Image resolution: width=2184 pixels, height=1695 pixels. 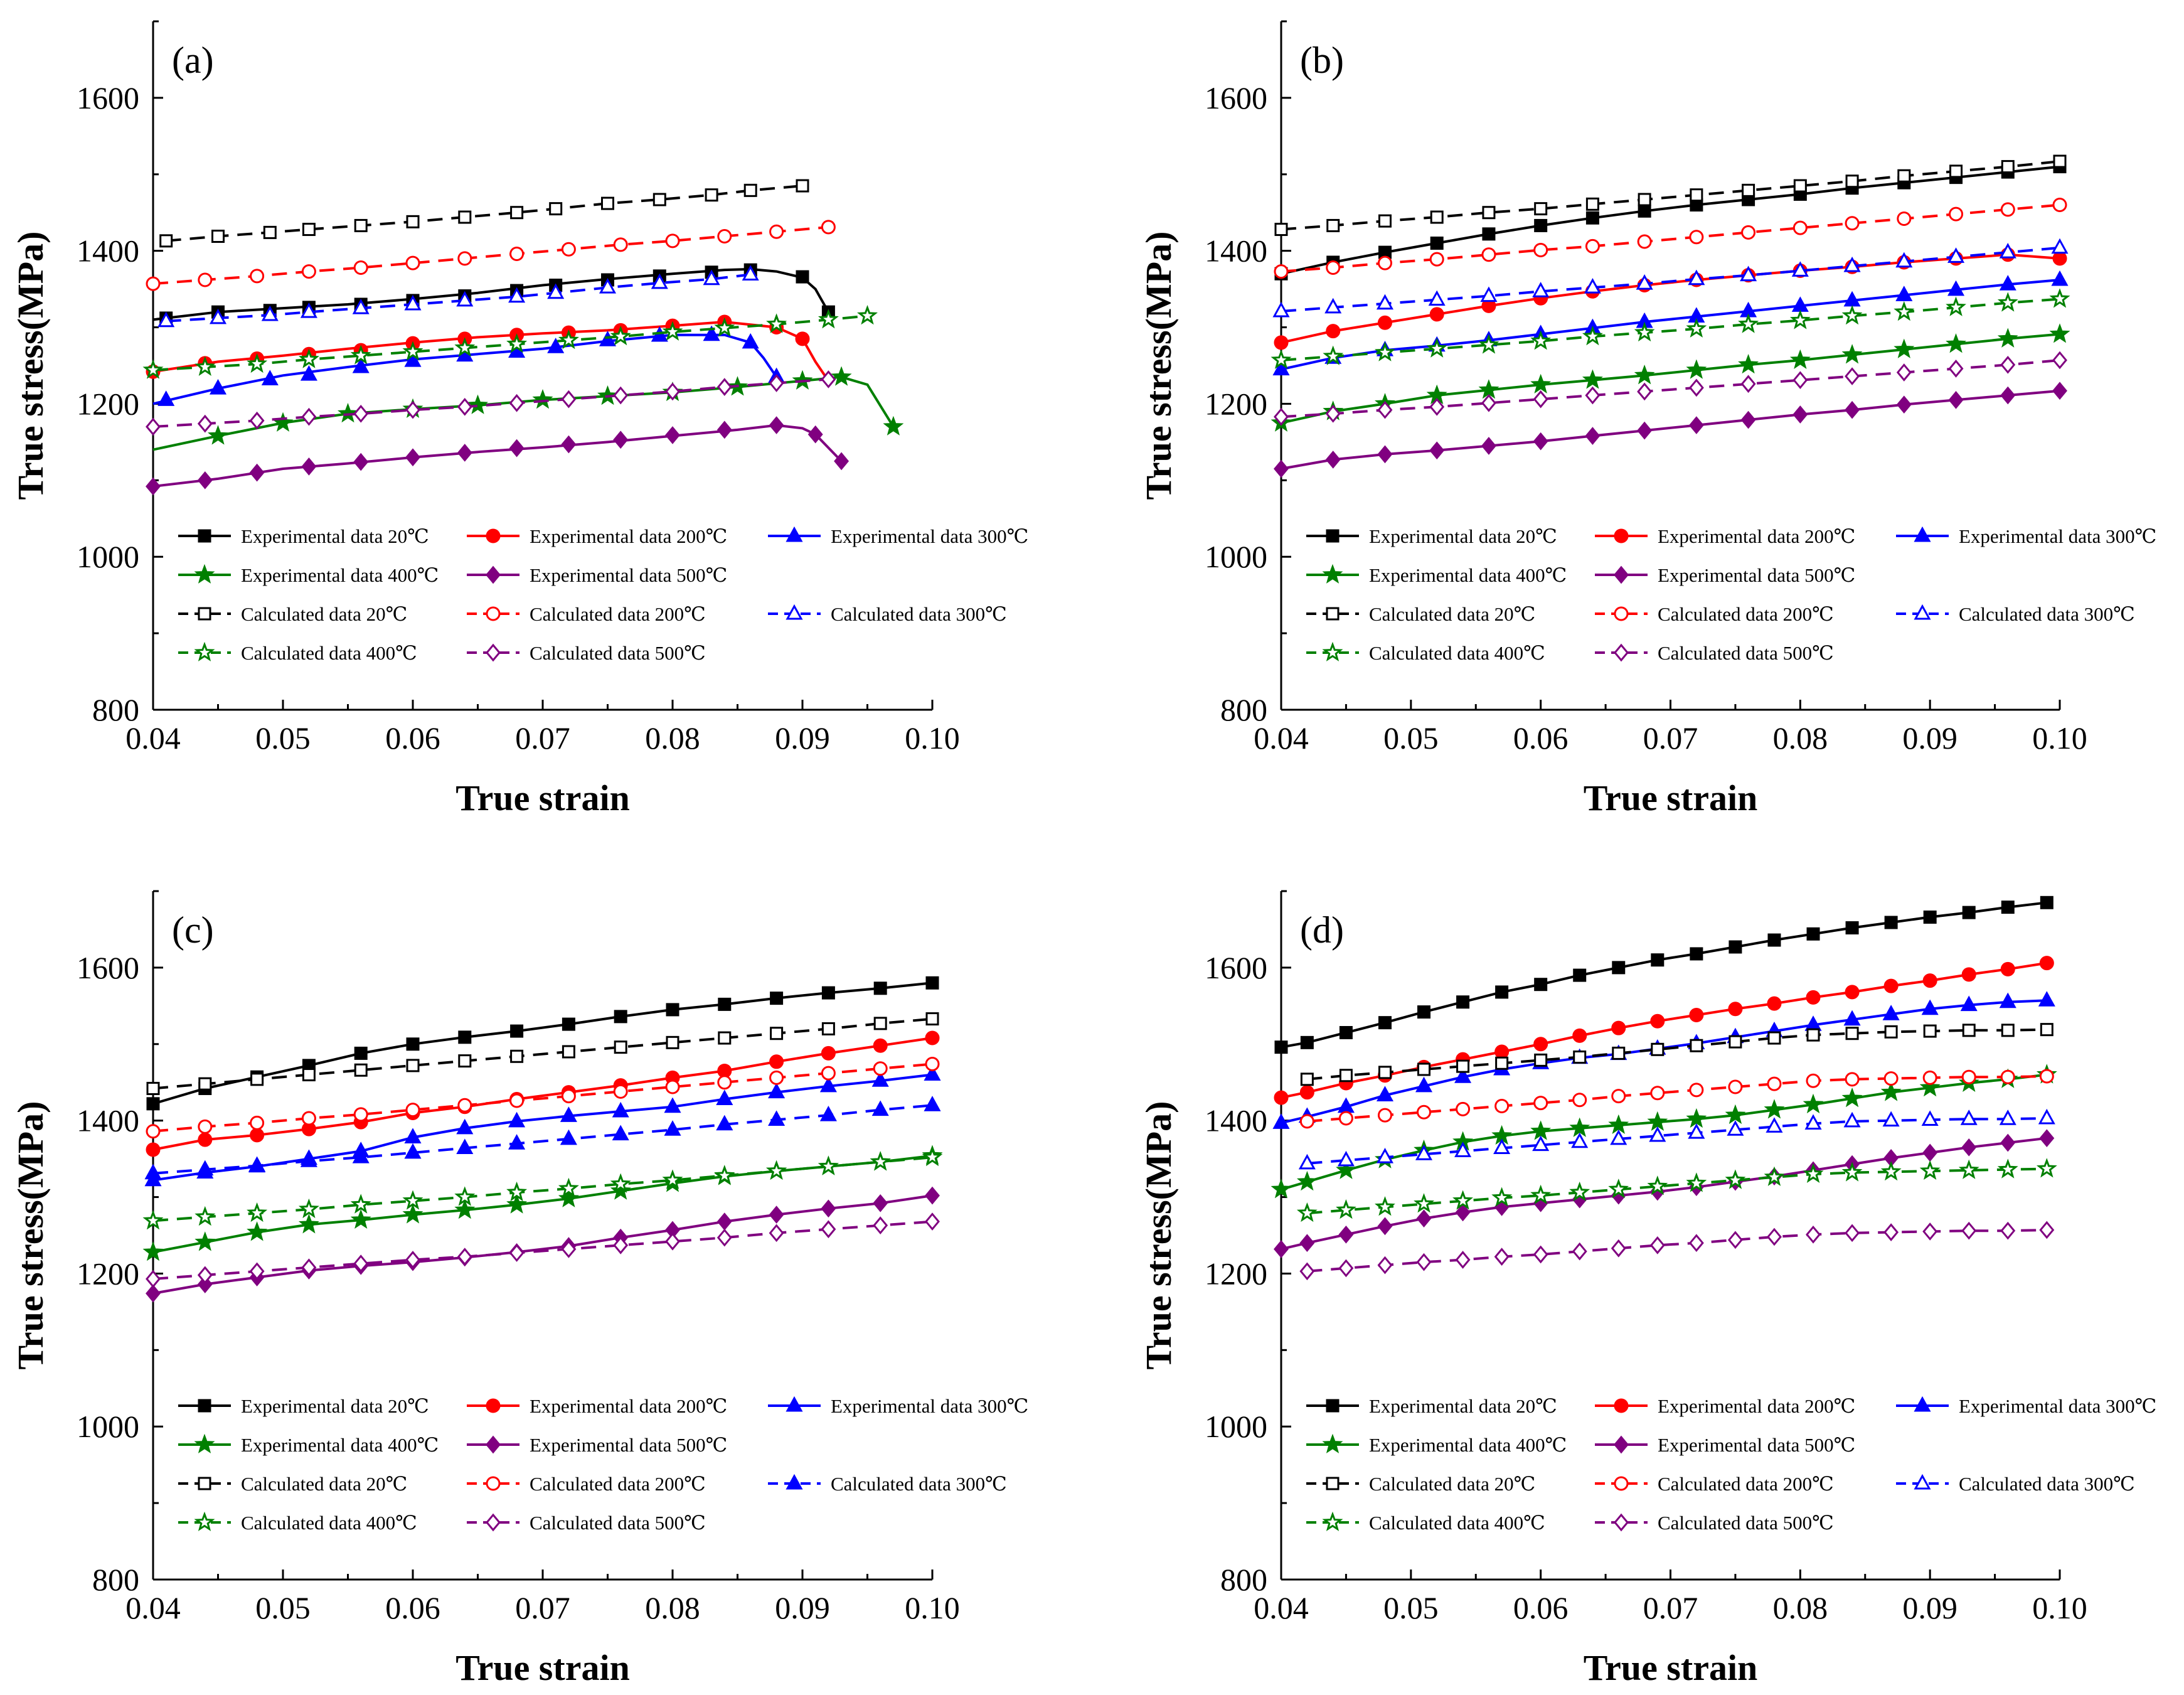 I want to click on series-calc300, so click(x=458, y=296).